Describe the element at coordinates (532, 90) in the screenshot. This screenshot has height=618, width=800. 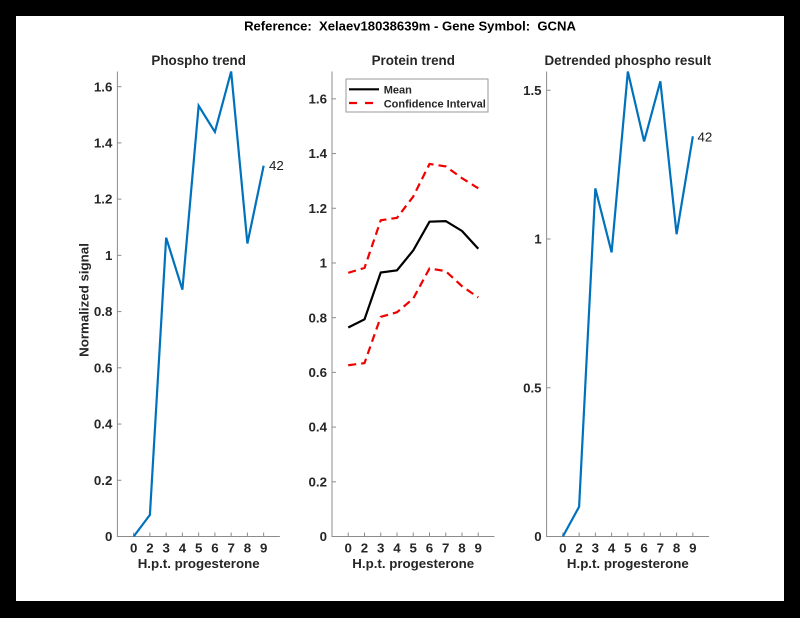
I see `svg-text: 1.5` at that location.